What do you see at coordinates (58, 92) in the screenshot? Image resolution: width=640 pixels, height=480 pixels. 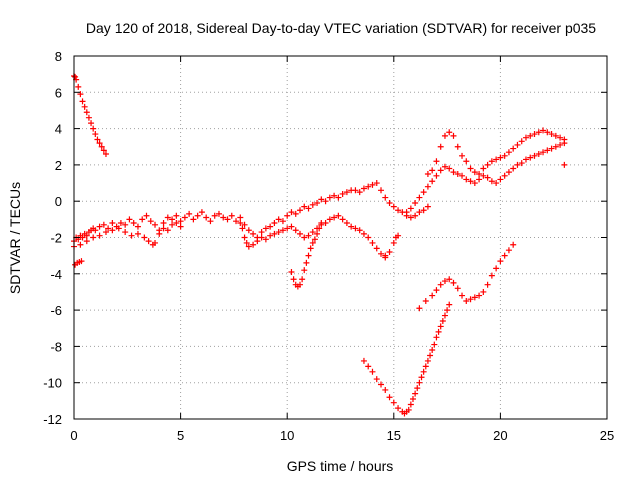 I see `y-tick-label: 6` at bounding box center [58, 92].